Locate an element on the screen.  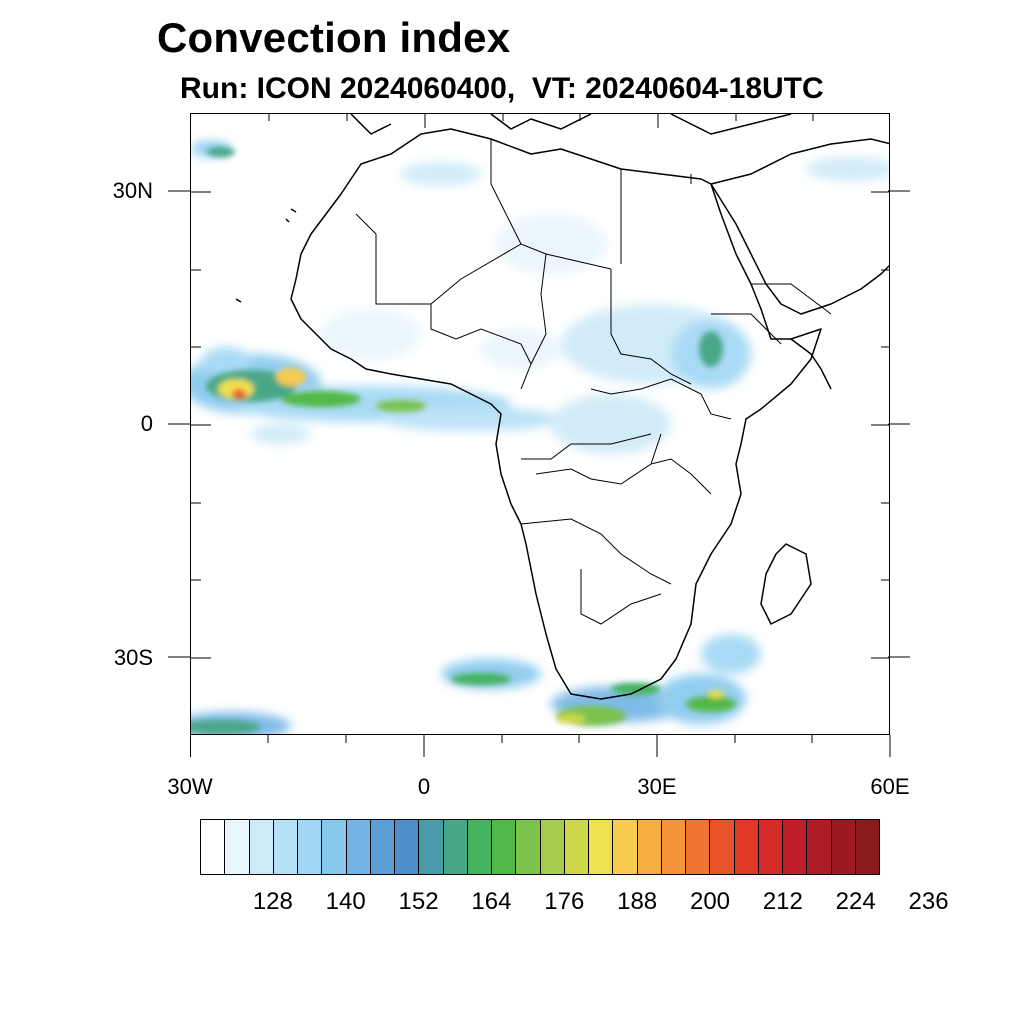
lon-label-30e: 30E is located at coordinates (657, 786).